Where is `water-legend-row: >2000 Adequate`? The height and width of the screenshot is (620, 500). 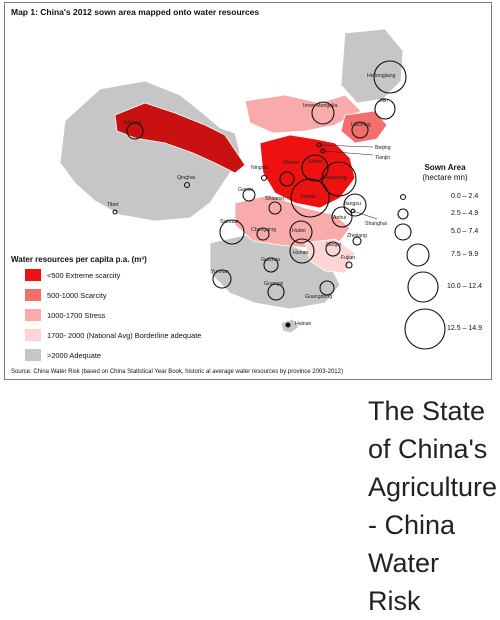
water-legend-row: >2000 Adequate is located at coordinates (63, 355).